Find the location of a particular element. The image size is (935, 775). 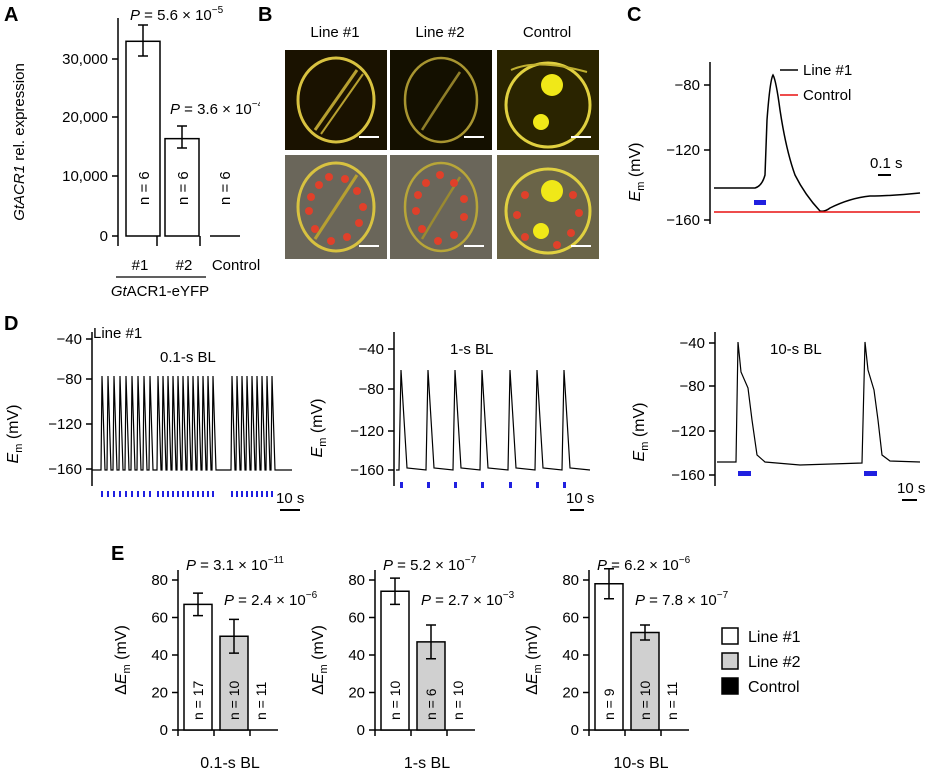

tick-label: 10,000 is located at coordinates (85, 176).